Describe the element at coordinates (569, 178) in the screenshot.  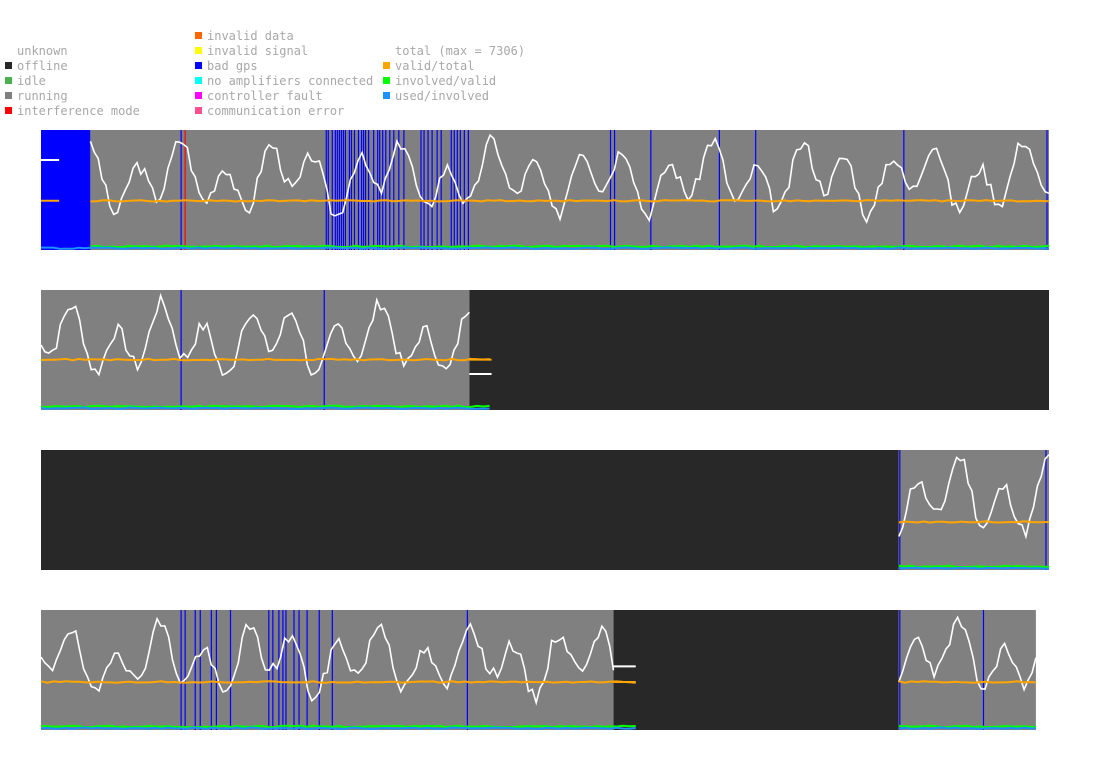
I see `panel-1-series-total` at that location.